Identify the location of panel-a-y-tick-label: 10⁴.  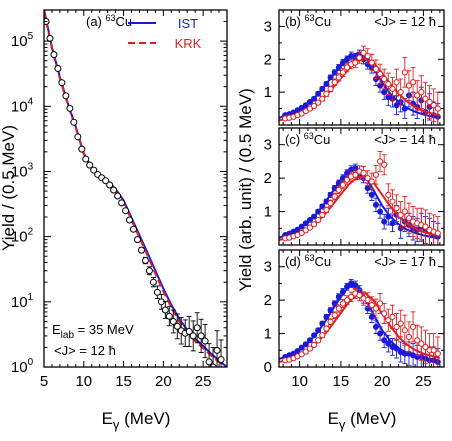
(22, 105).